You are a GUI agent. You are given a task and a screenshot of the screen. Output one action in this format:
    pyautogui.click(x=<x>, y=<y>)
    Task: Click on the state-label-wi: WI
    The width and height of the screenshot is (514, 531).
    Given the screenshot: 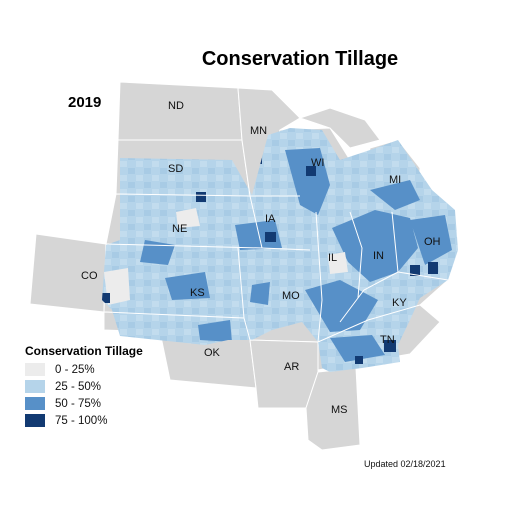 What is the action you would take?
    pyautogui.click(x=317, y=163)
    